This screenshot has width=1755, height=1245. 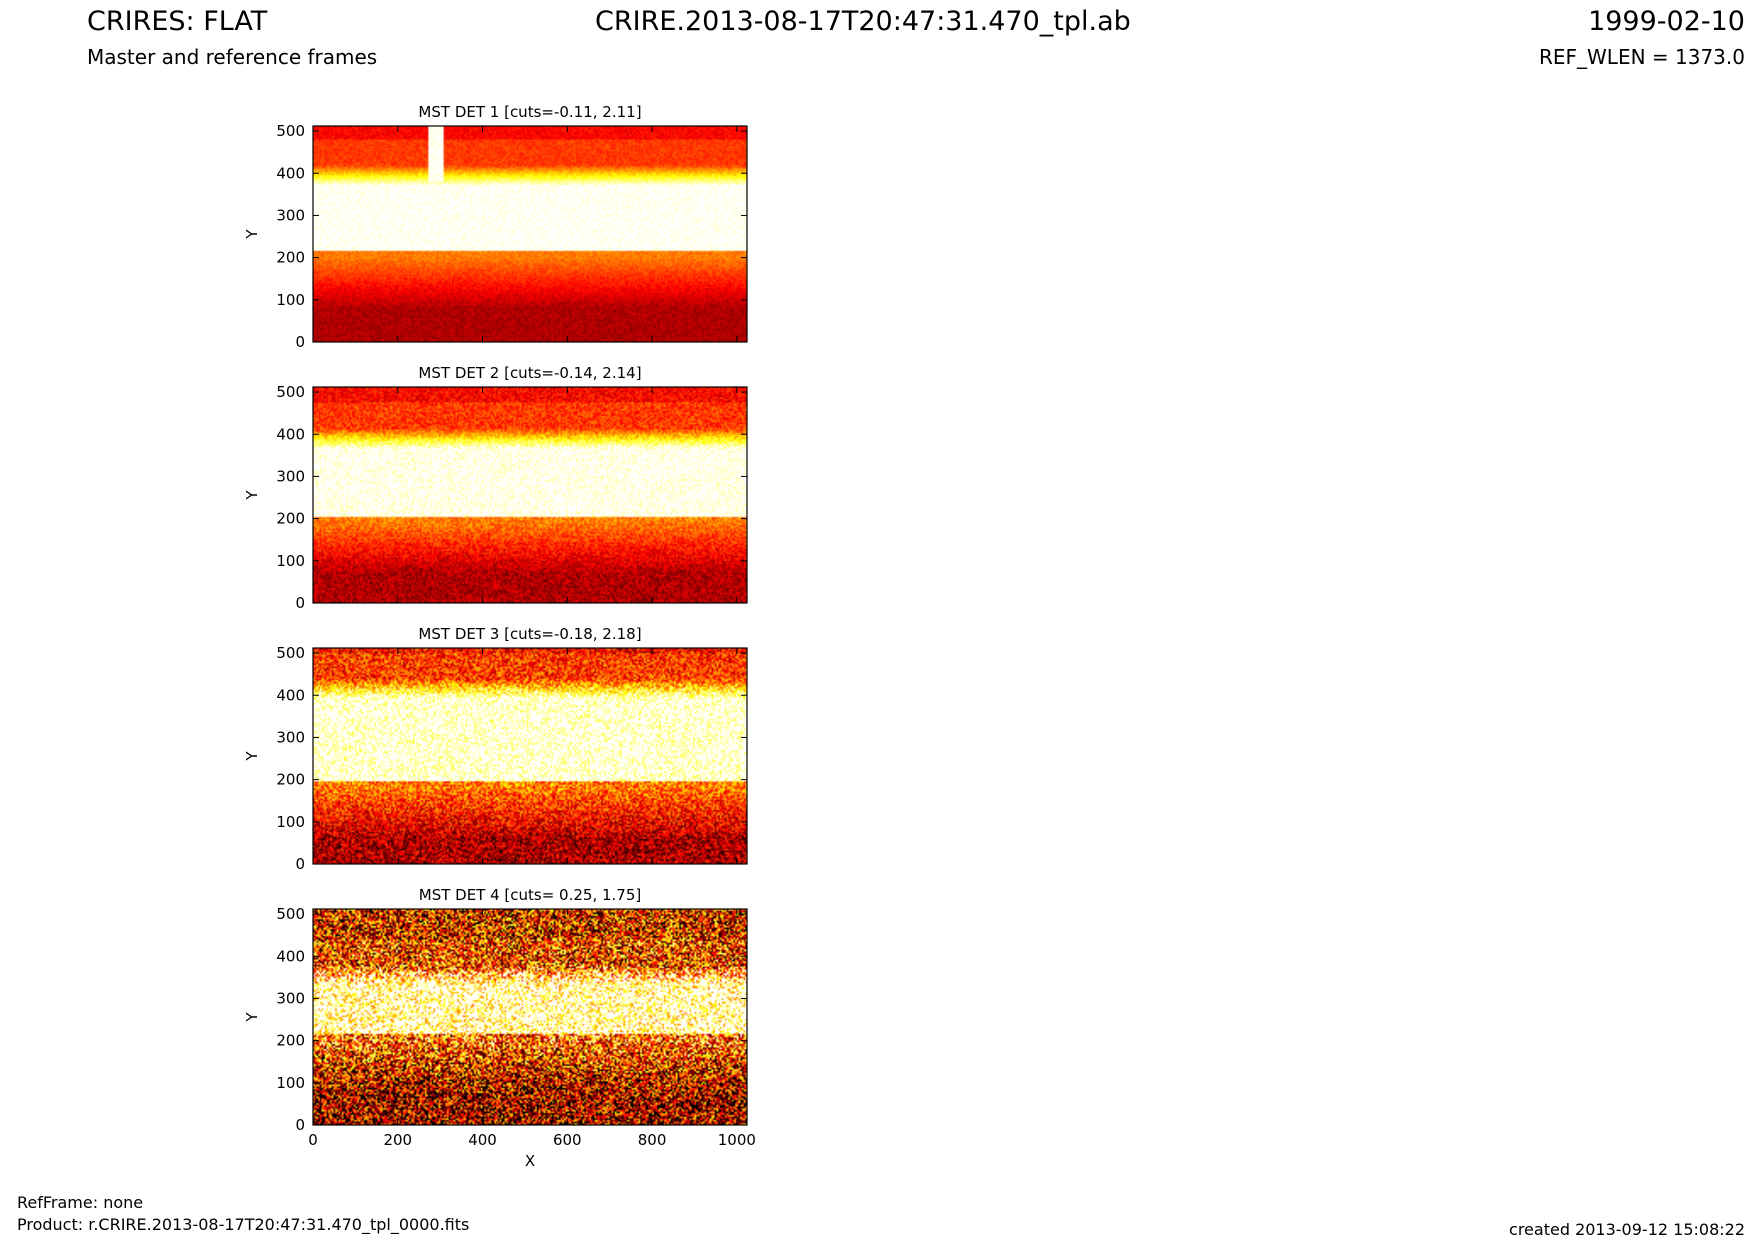 What do you see at coordinates (863, 21) in the screenshot?
I see `file-name-title: CRIRE.2013-08-17T20:47:31.470_tpl.ab` at bounding box center [863, 21].